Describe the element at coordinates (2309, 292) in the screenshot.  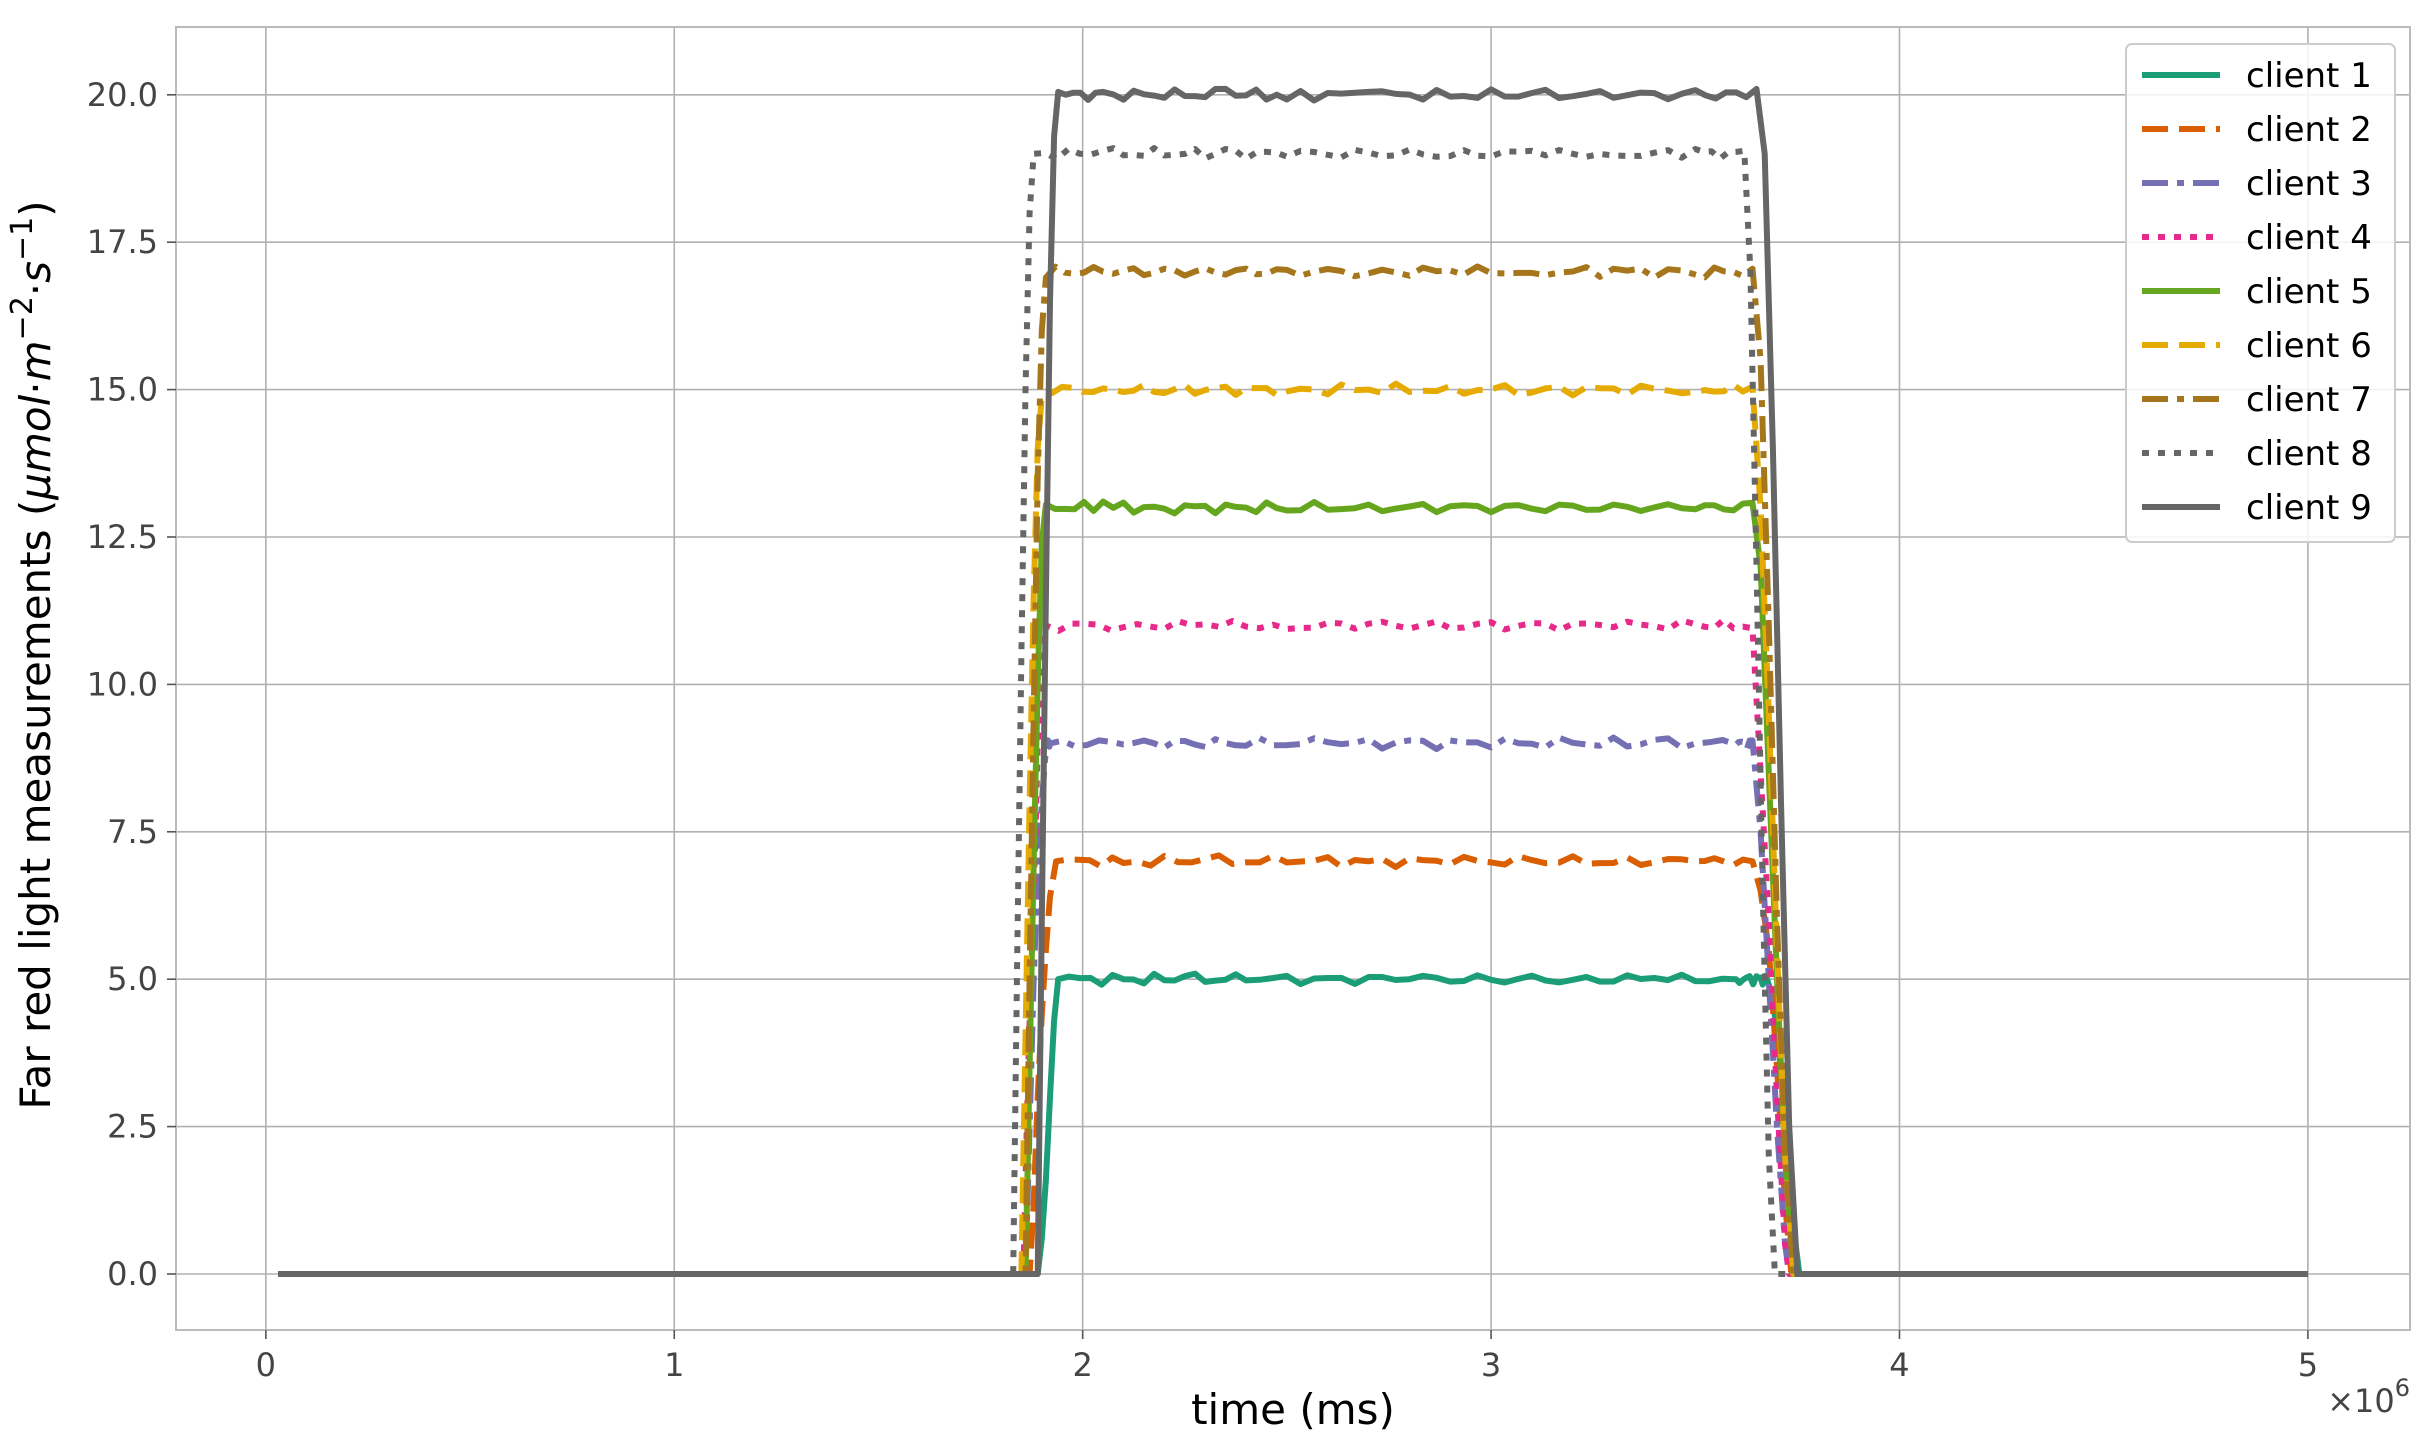
I see `legend-label: client 5` at that location.